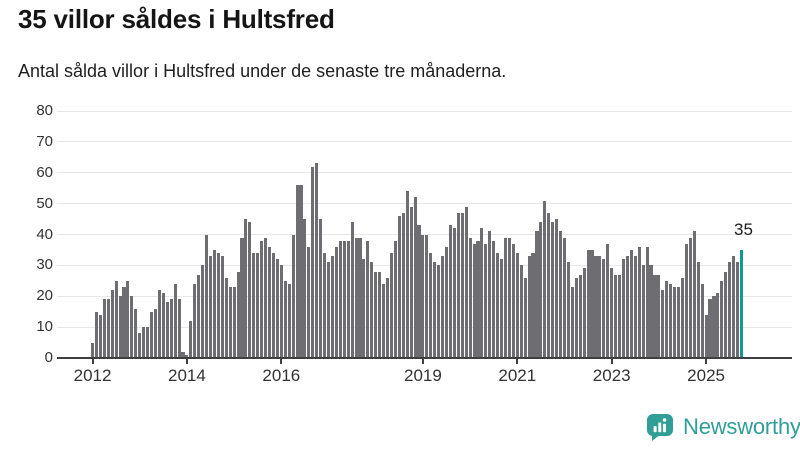  I want to click on x-axis-tick-label: 2014, so click(187, 375).